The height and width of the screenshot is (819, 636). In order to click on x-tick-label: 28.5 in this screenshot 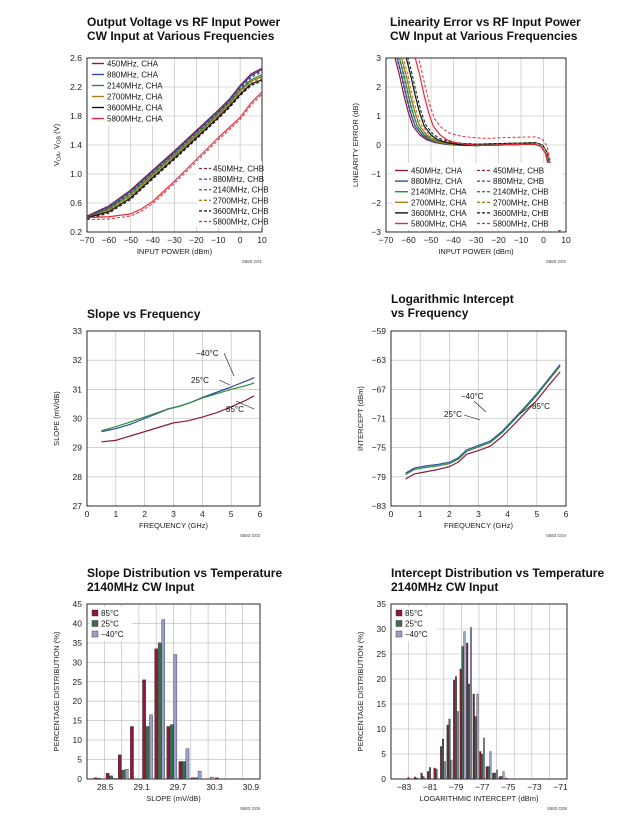, I will do `click(105, 787)`.